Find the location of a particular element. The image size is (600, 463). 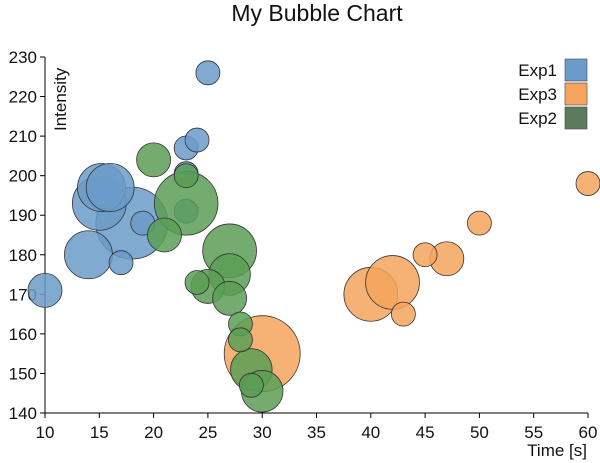

x-axis-title: Time [s] is located at coordinates (557, 450).